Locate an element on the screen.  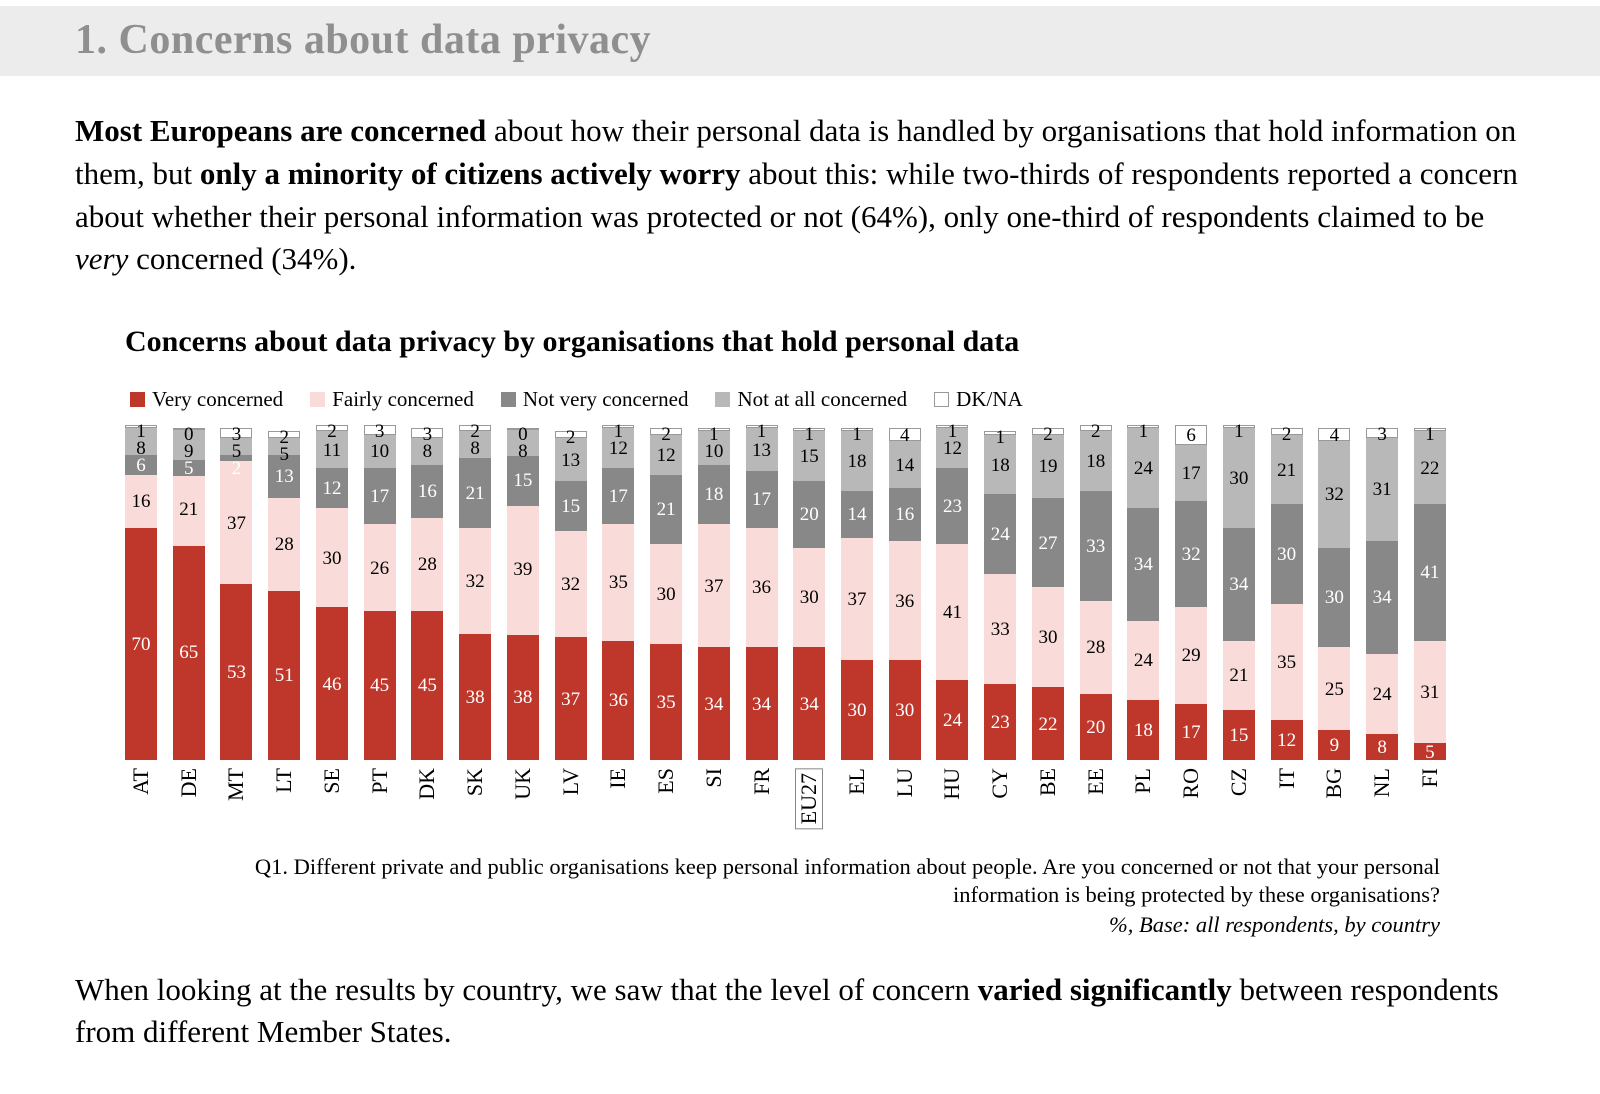
stacked-bar-it: 2 21 30 35 12 is located at coordinates (1286, 593).